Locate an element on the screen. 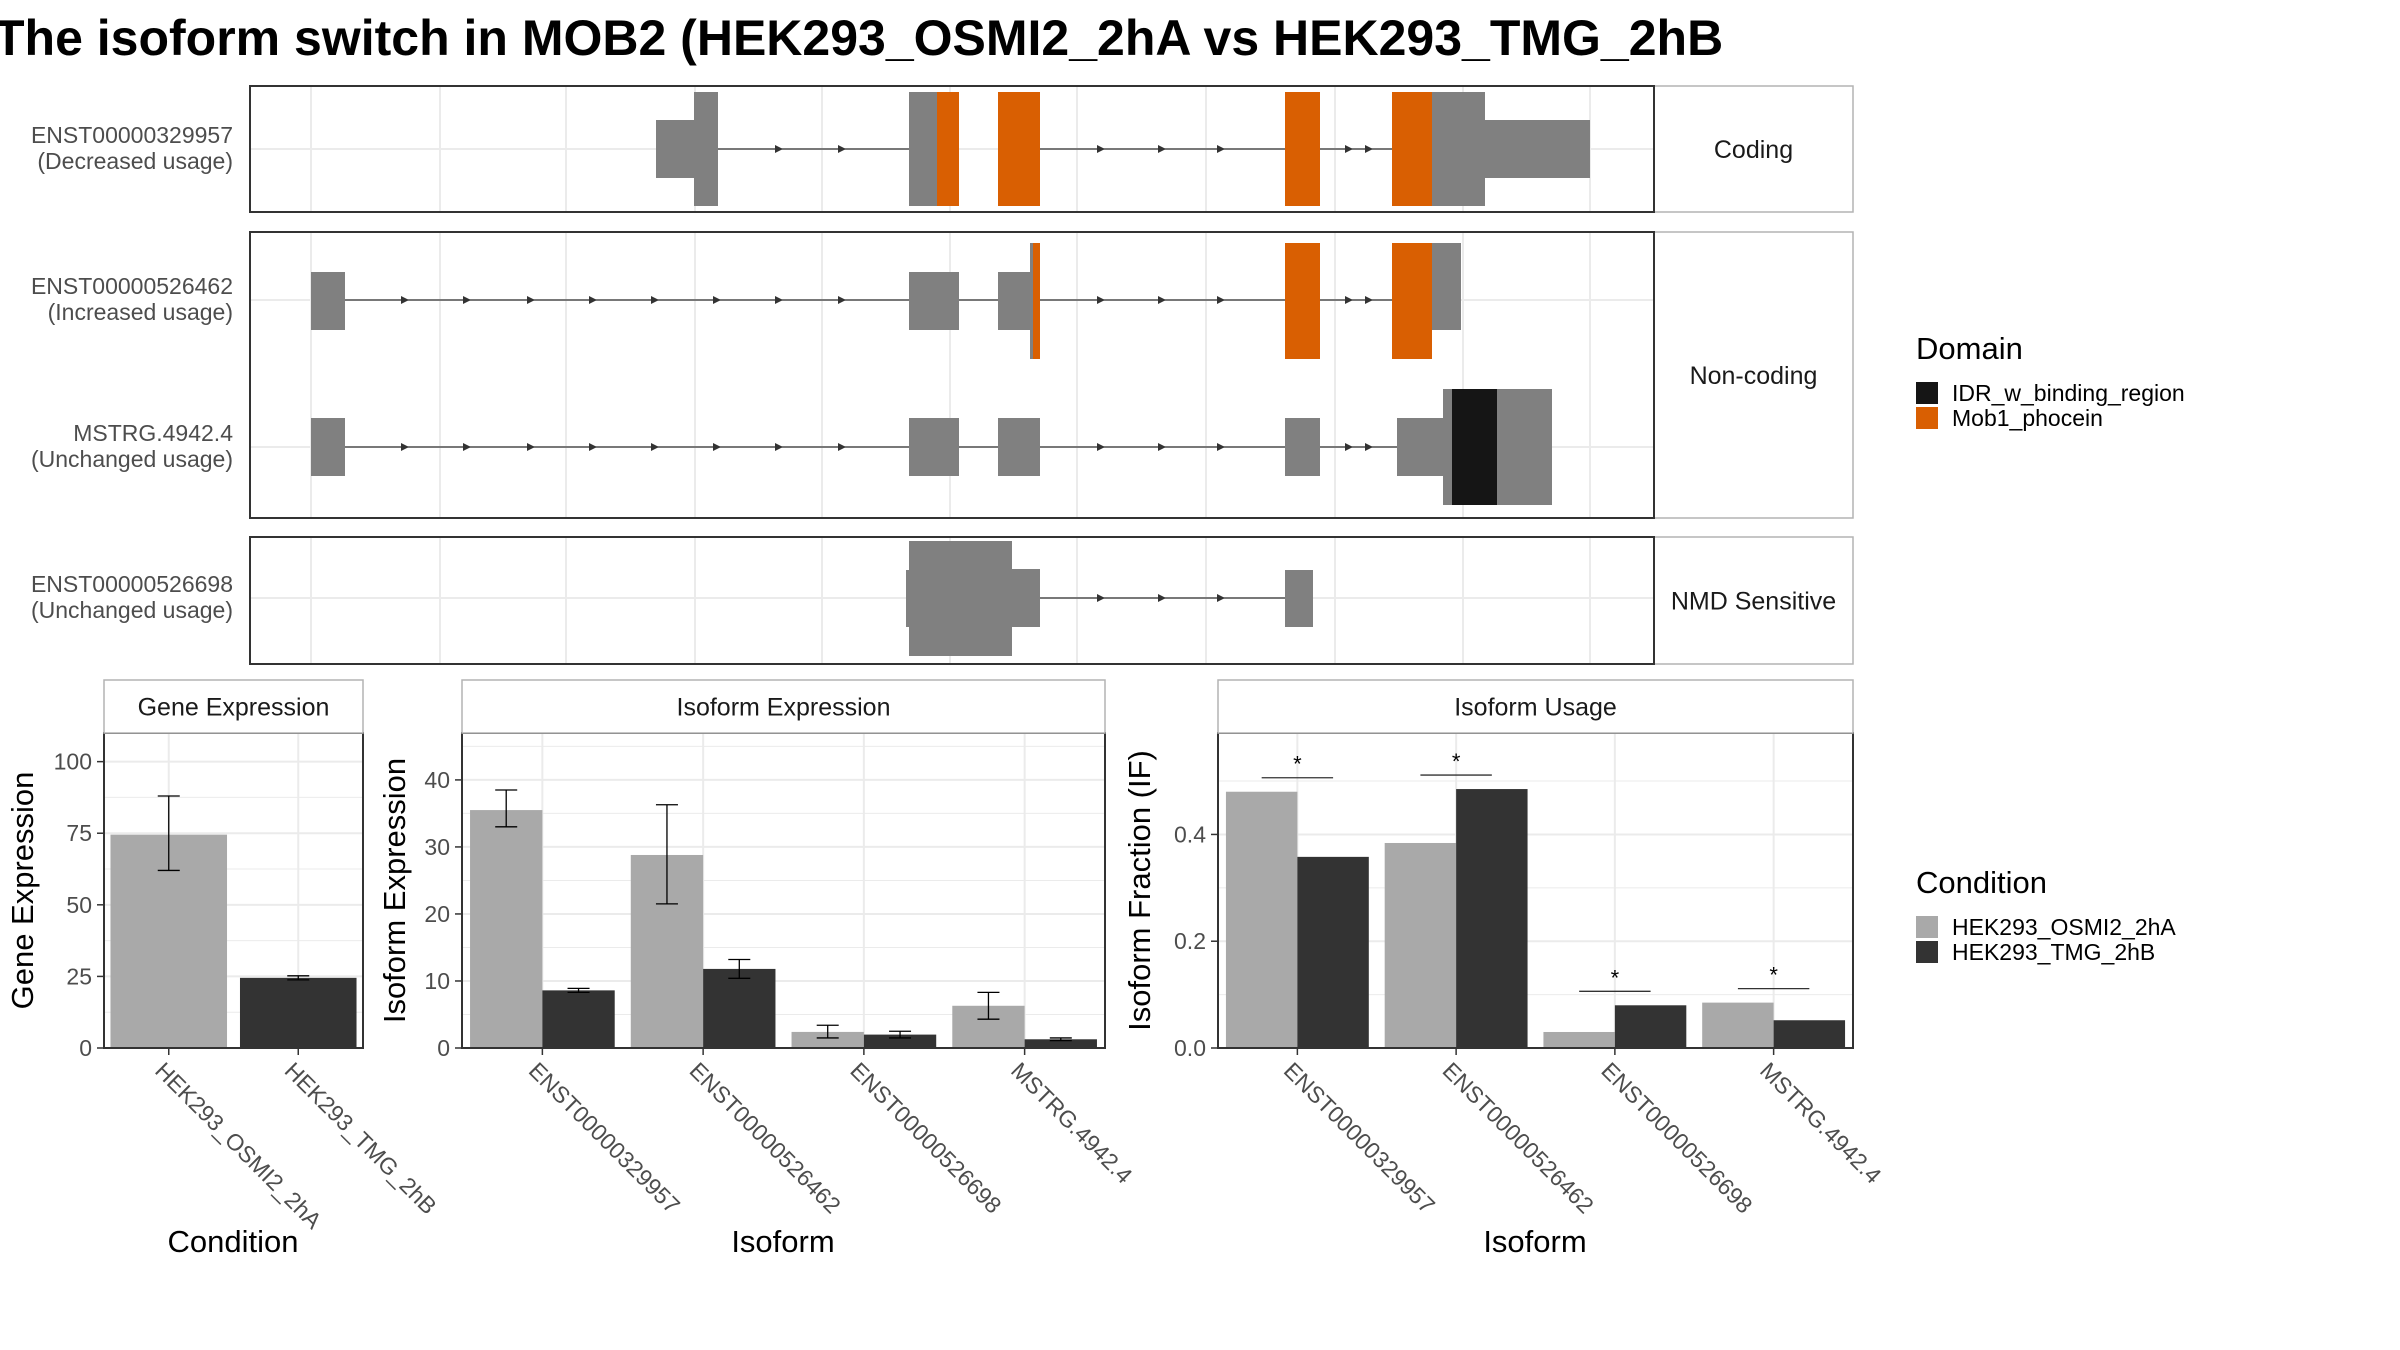  y-tick-label: 10 is located at coordinates (437, 981).